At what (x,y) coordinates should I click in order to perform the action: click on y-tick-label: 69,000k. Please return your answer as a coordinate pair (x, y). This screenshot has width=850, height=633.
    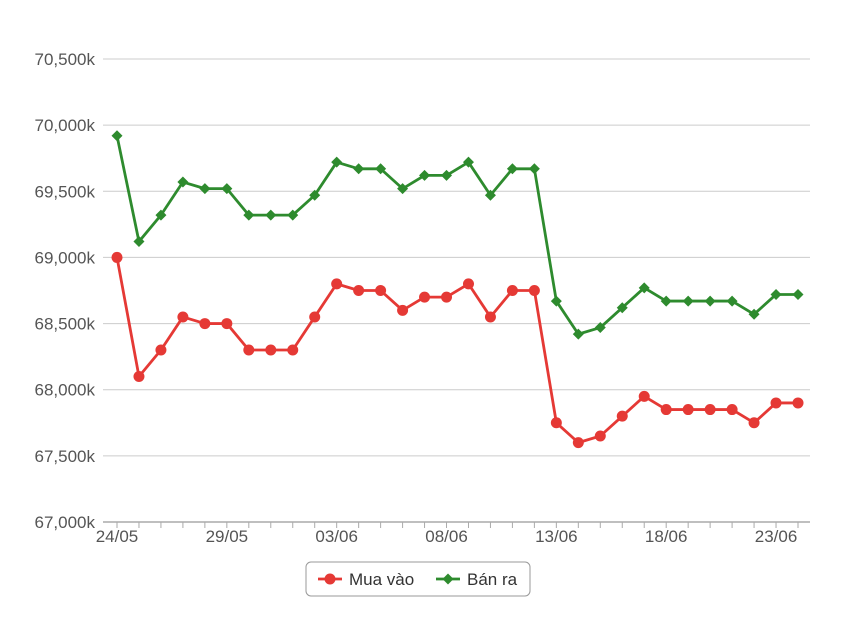
    Looking at the image, I should click on (65, 257).